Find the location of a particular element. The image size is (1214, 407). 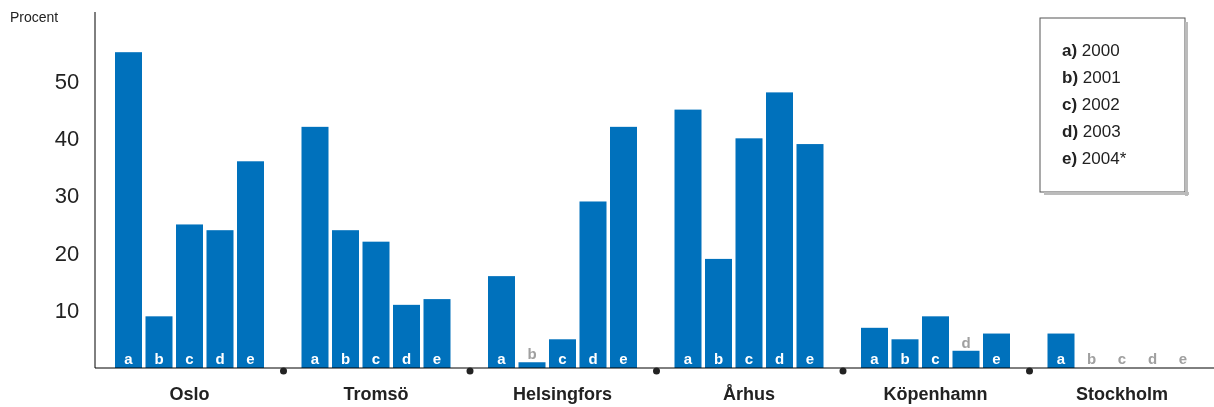

series-label: a is located at coordinates (129, 358).